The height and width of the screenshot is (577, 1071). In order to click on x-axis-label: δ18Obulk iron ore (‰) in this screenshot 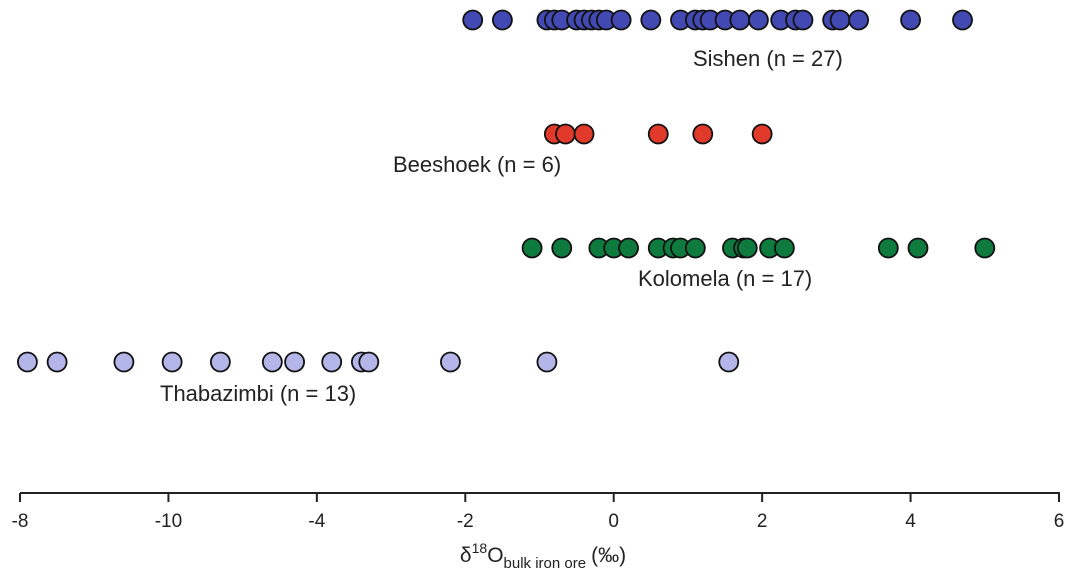, I will do `click(543, 556)`.